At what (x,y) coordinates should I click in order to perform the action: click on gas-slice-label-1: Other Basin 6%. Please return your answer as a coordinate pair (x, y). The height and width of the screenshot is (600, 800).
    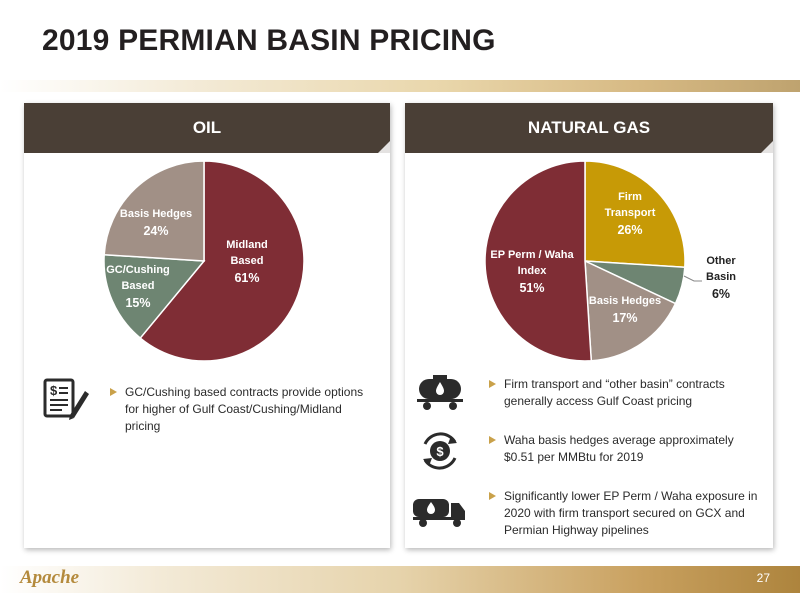
    Looking at the image, I should click on (721, 278).